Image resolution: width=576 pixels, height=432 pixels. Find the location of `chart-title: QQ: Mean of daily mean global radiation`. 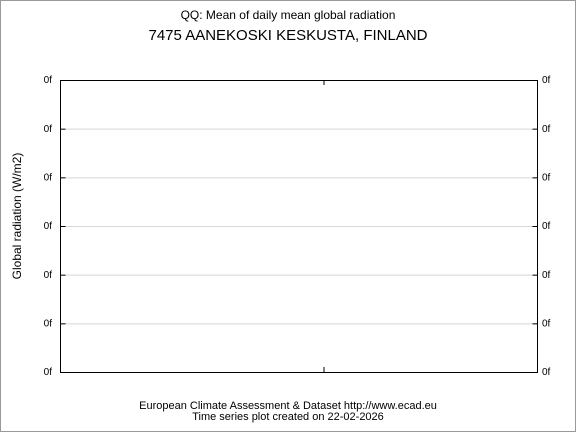

chart-title: QQ: Mean of daily mean global radiation is located at coordinates (288, 15).